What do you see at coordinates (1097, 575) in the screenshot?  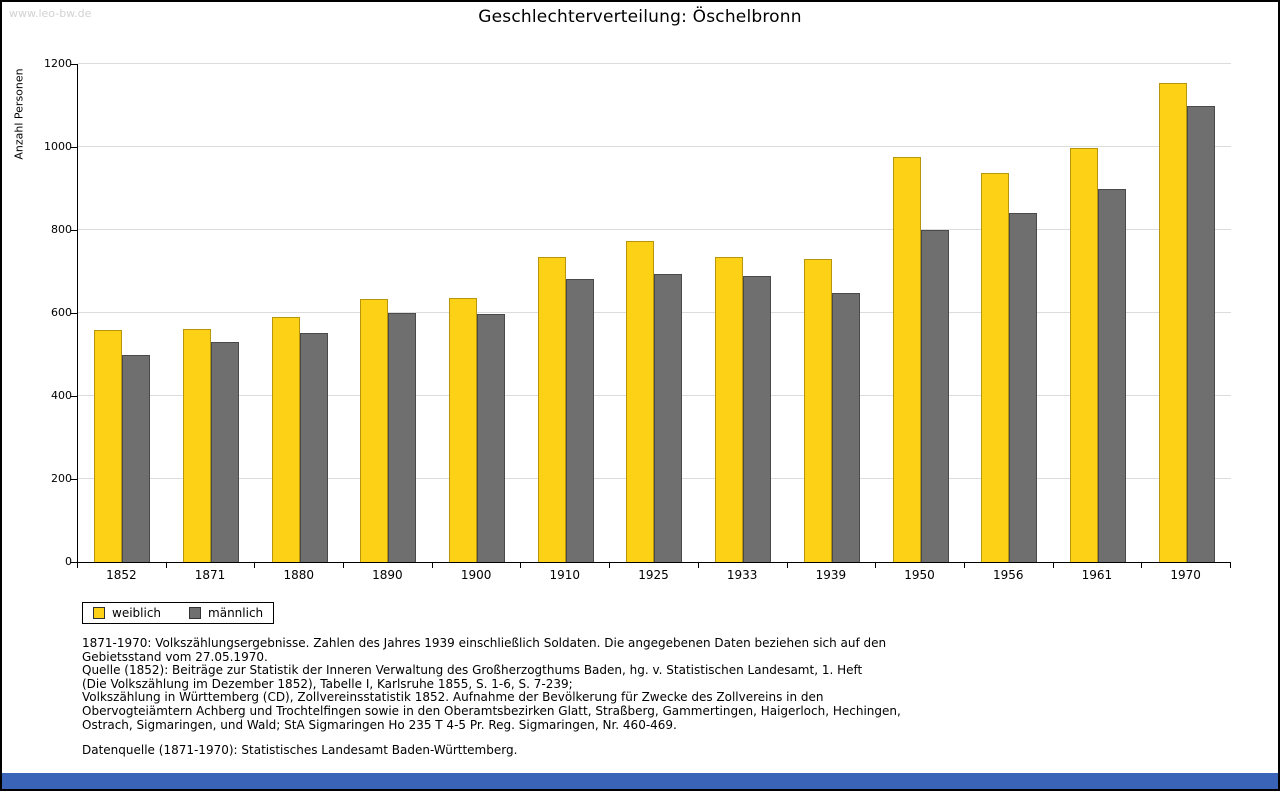 I see `x-tick-label-1961: 1961` at bounding box center [1097, 575].